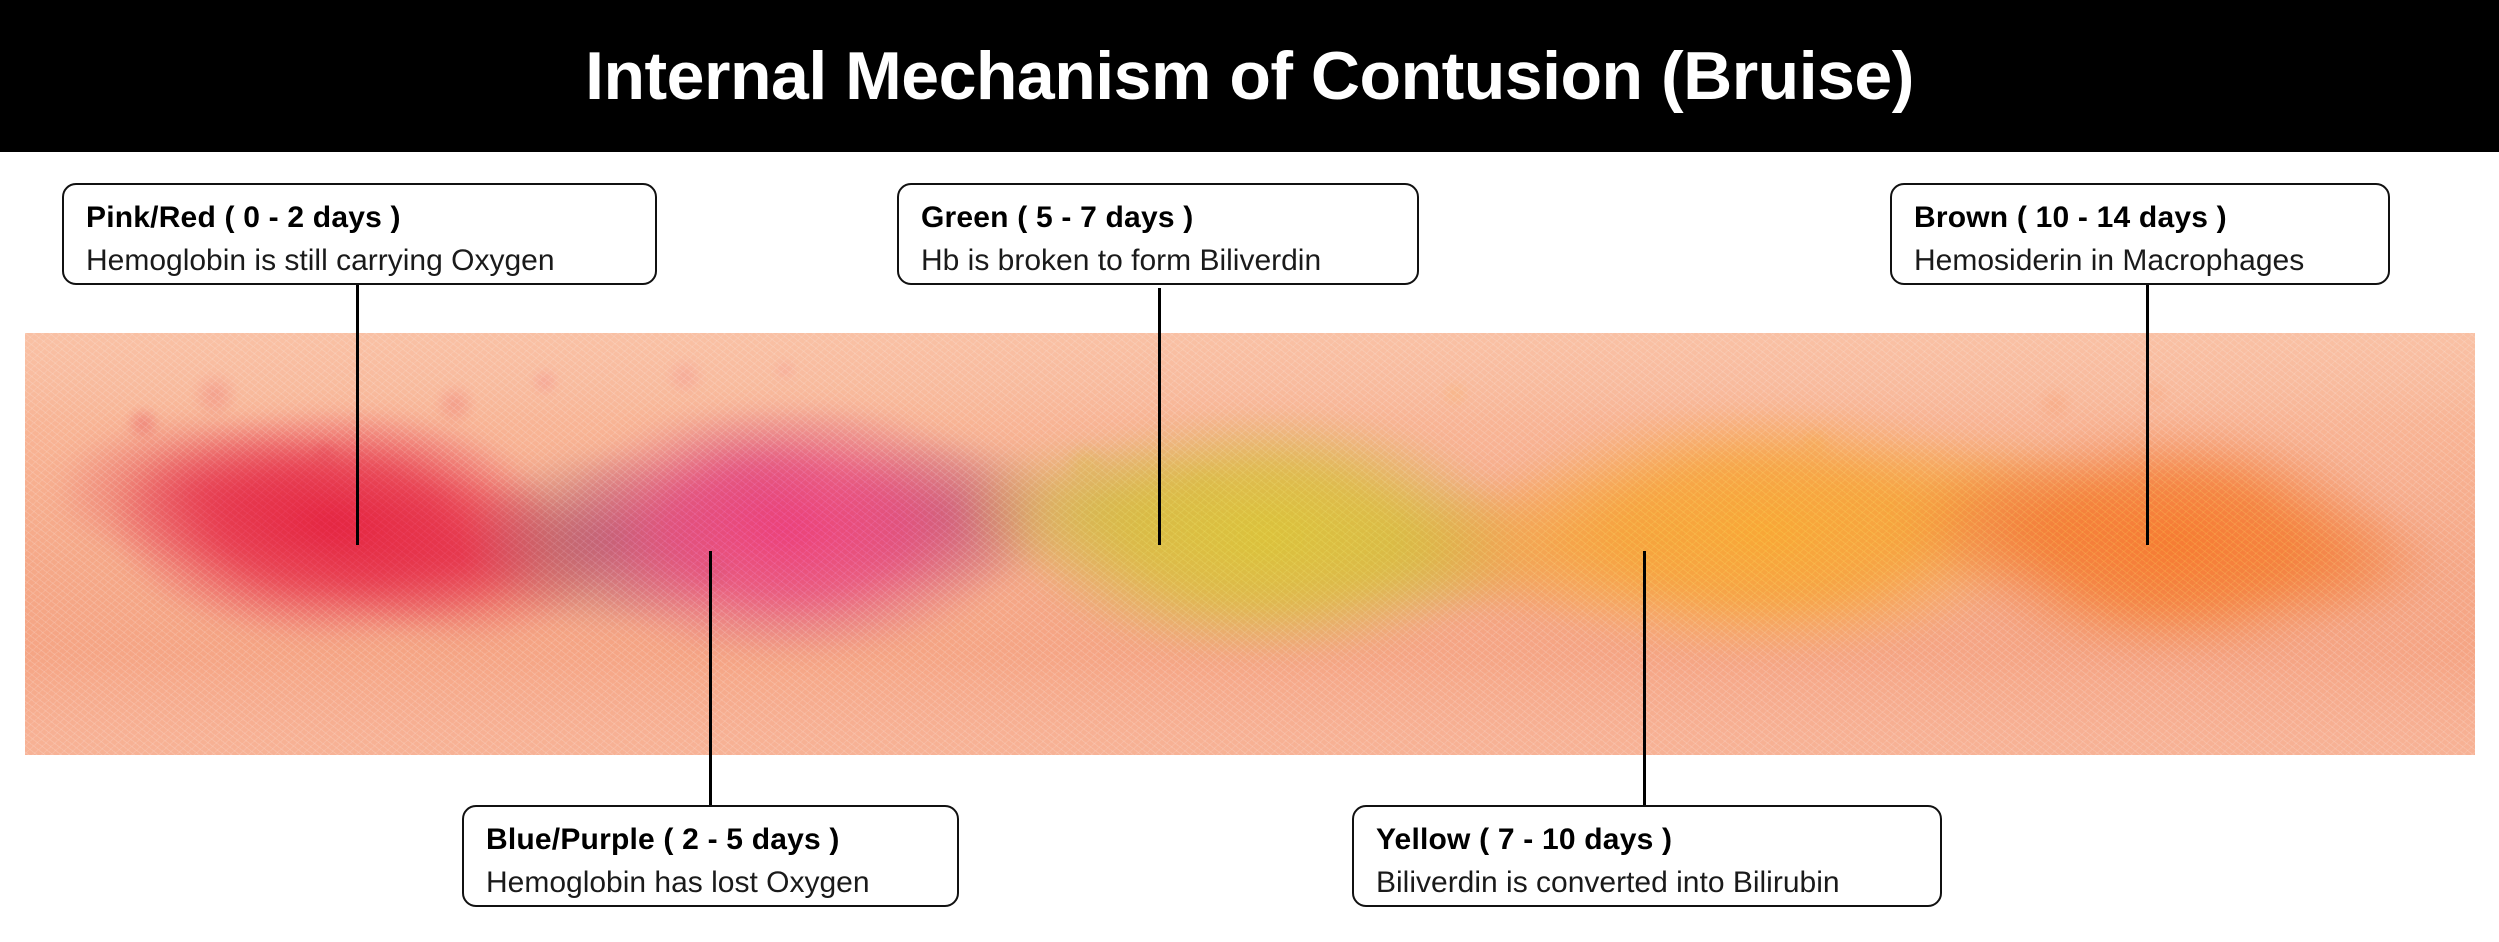  Describe the element at coordinates (1121, 260) in the screenshot. I see `callout-description: Hb is broken to form Biliverdin` at that location.